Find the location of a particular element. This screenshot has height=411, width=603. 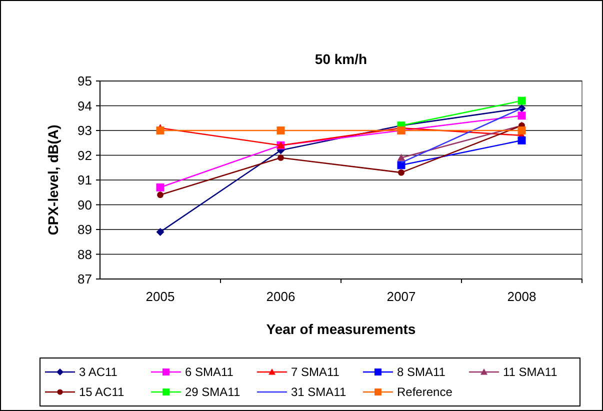

y-tick-label: 94 is located at coordinates (85, 106).